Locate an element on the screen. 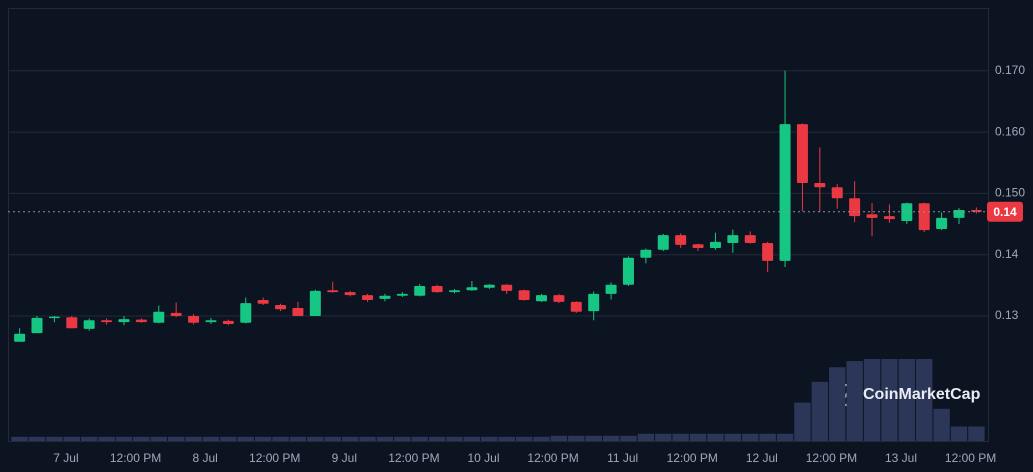  y-tick-label: 0.14 is located at coordinates (1007, 254).